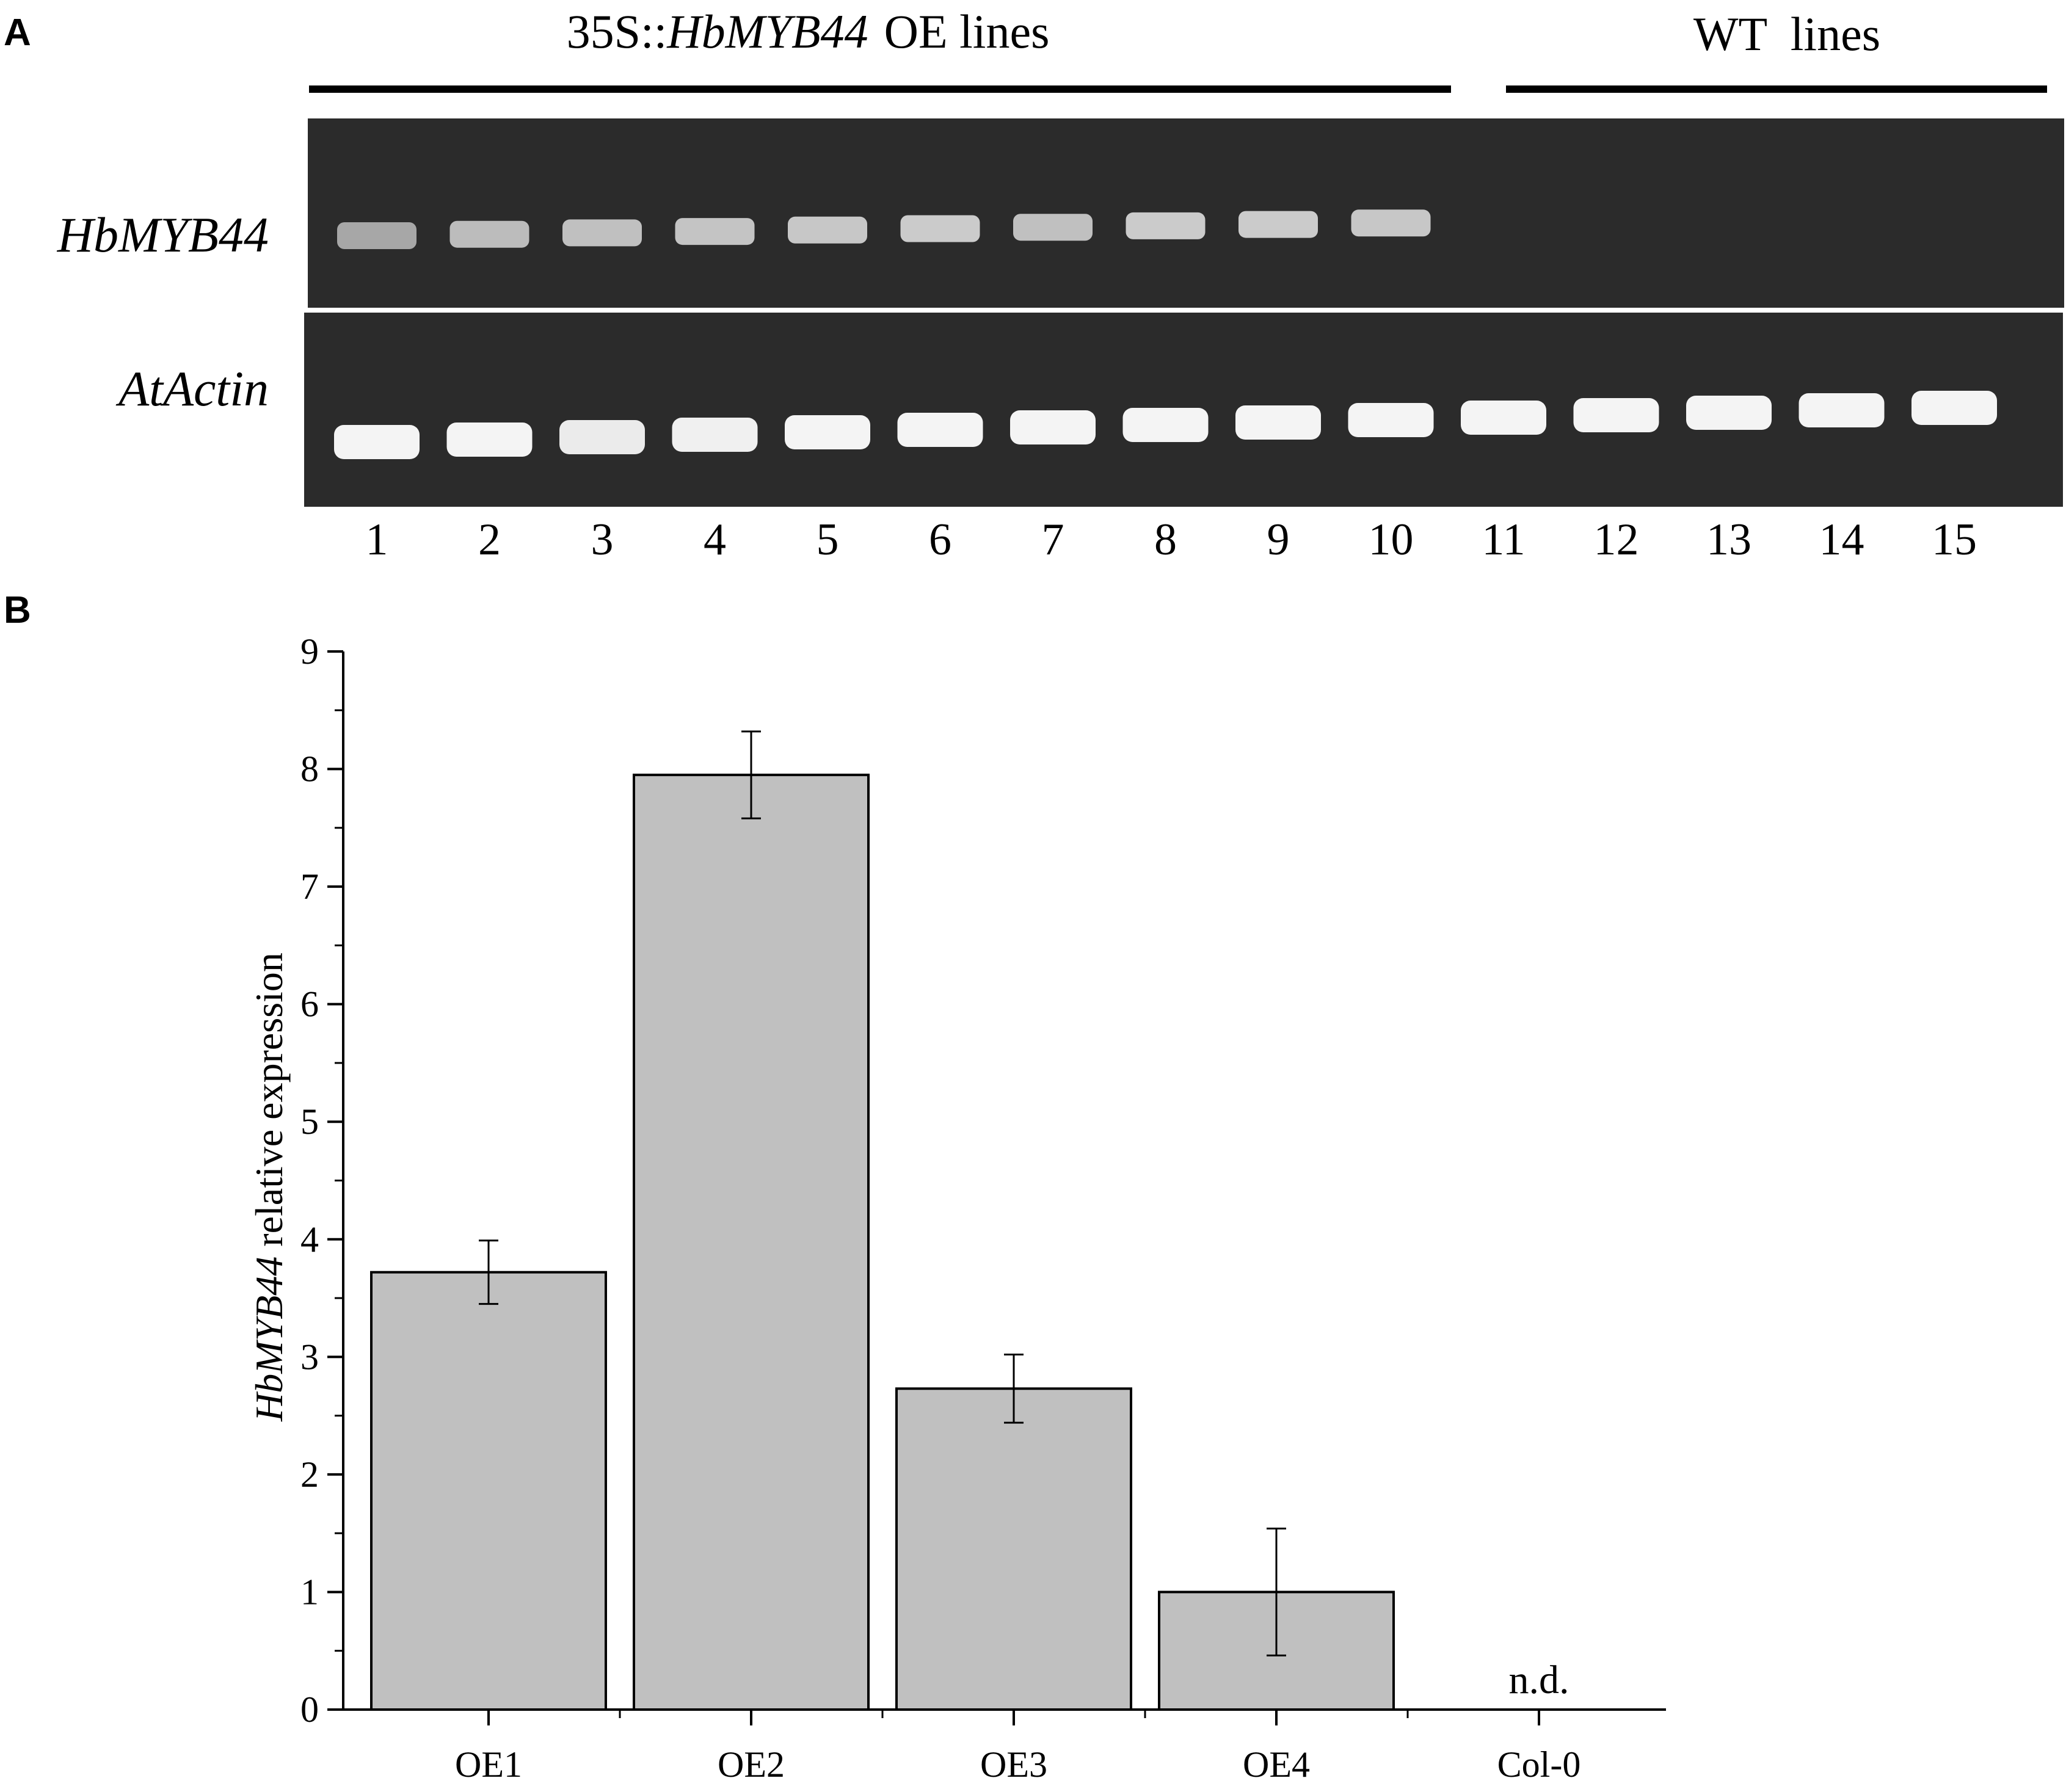 This screenshot has width=2066, height=1792. Describe the element at coordinates (269, 1340) in the screenshot. I see `y-axis-title-gene: HbMYB44` at that location.